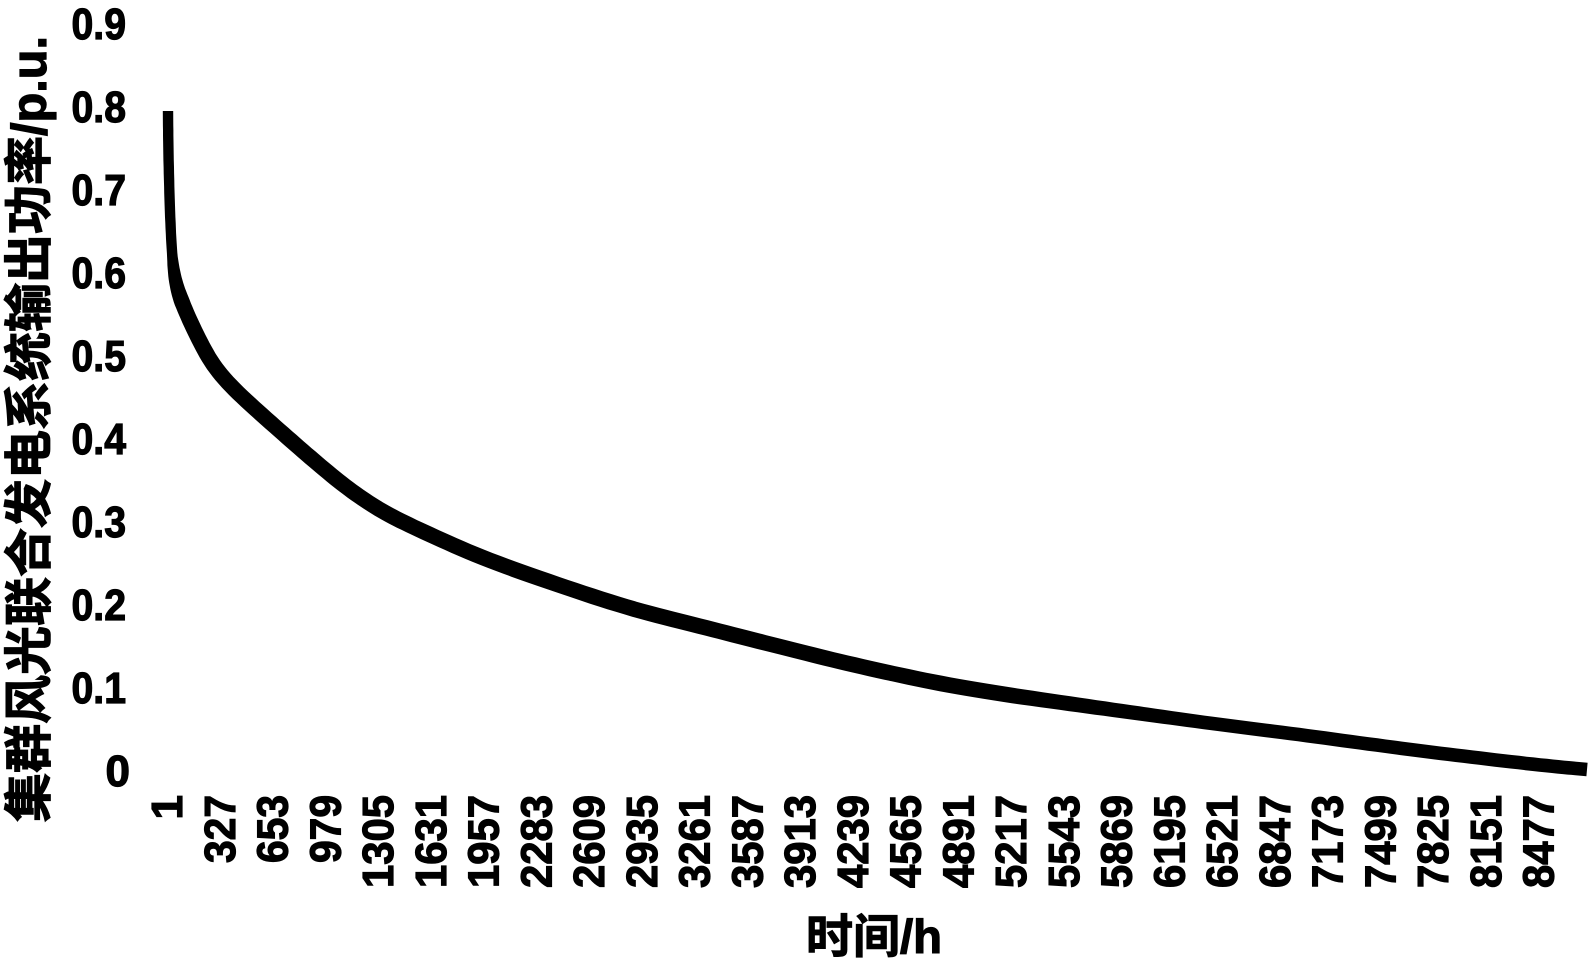  Describe the element at coordinates (1433, 841) in the screenshot. I see `svg-text: 7825` at that location.